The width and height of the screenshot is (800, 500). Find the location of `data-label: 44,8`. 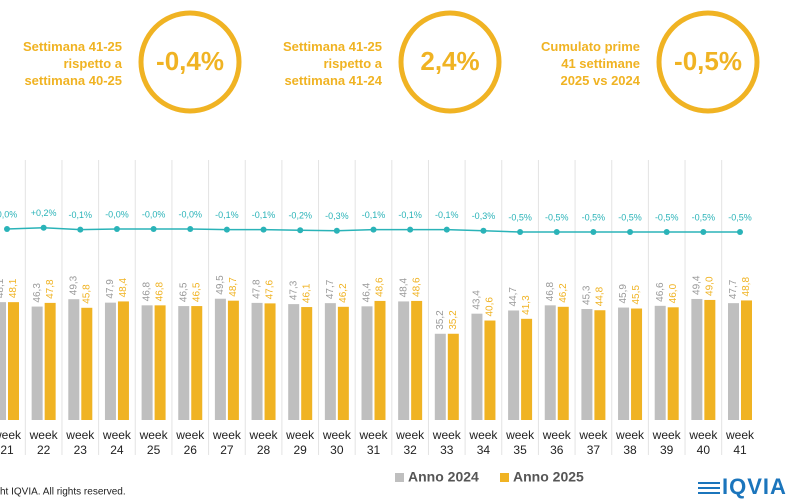

data-label: 44,8 is located at coordinates (600, 296).